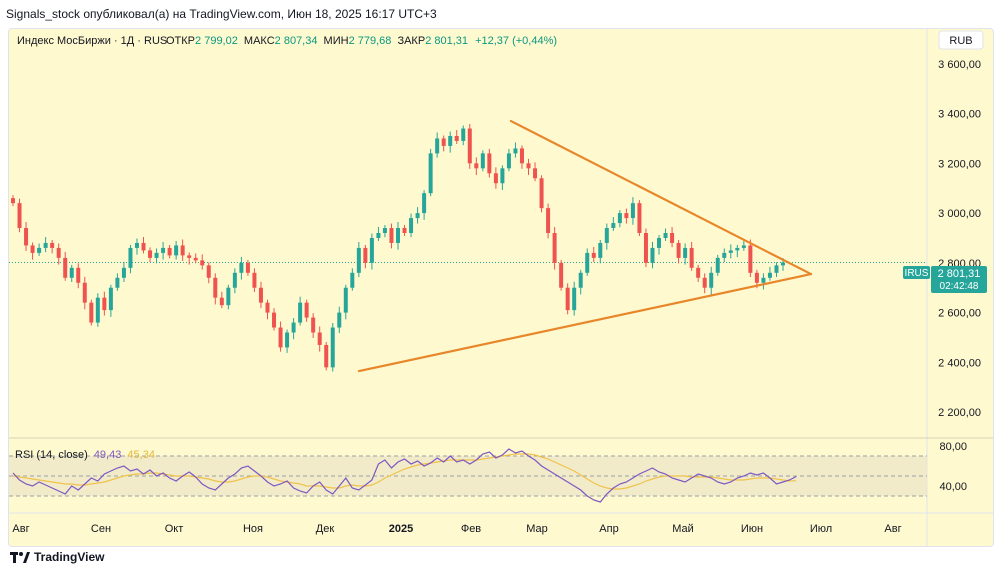 Image resolution: width=1000 pixels, height=573 pixels. What do you see at coordinates (370, 41) in the screenshot?
I see `low-value: 2 779,68` at bounding box center [370, 41].